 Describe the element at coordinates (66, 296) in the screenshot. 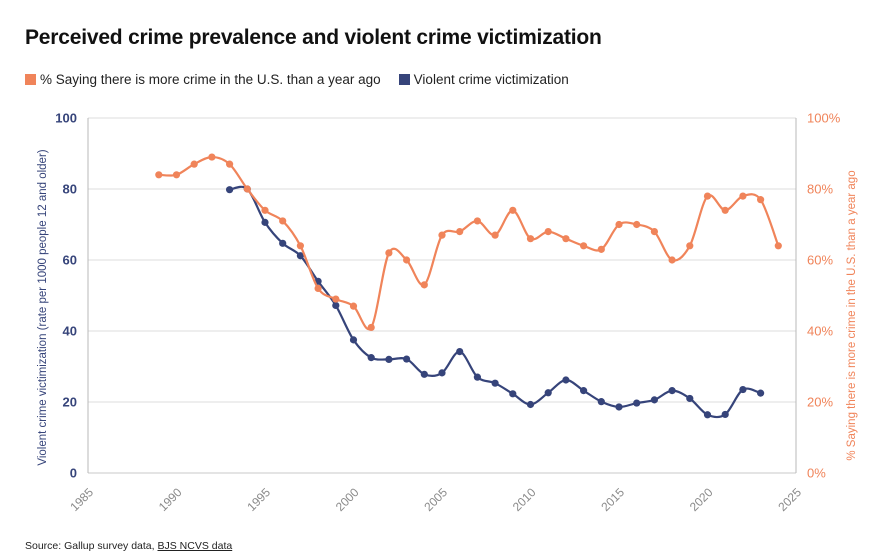

I see `left-axis-ticks: 0 20 40 60 80 100` at that location.